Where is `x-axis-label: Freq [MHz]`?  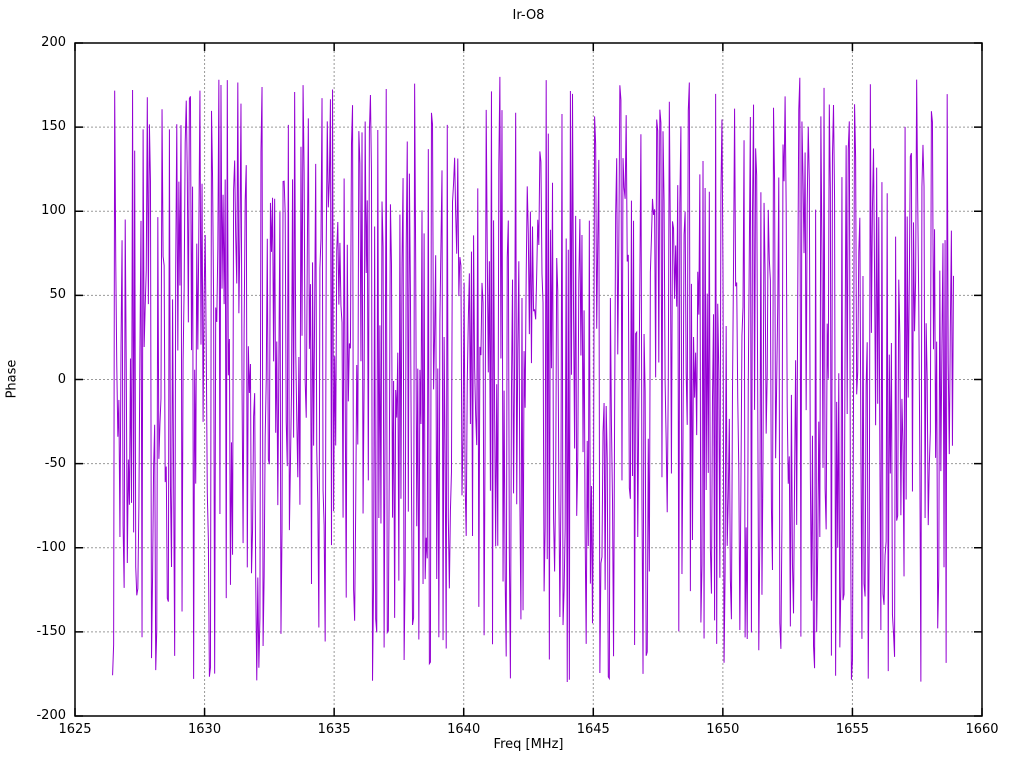 x-axis-label: Freq [MHz] is located at coordinates (528, 744).